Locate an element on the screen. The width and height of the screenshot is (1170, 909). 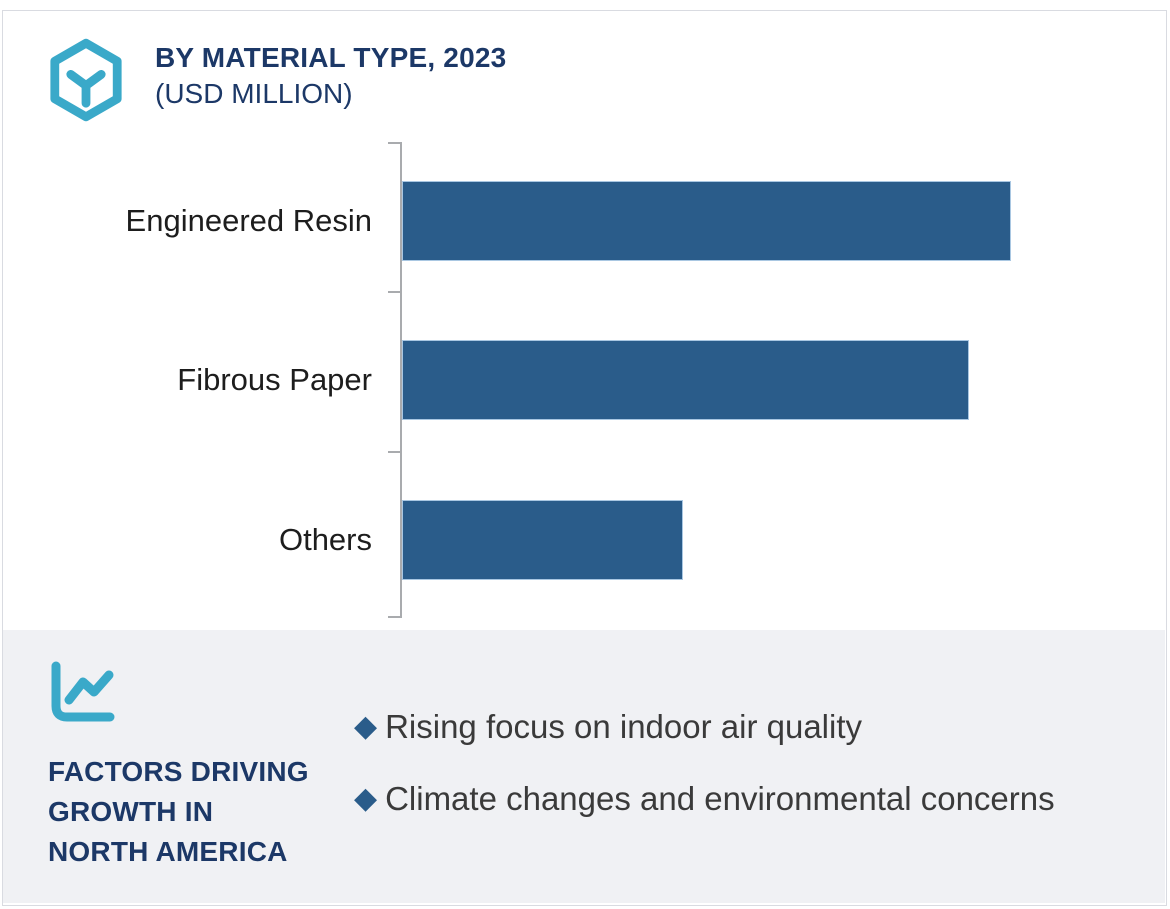
bullet-text: Rising focus on indoor air quality is located at coordinates (623, 726).